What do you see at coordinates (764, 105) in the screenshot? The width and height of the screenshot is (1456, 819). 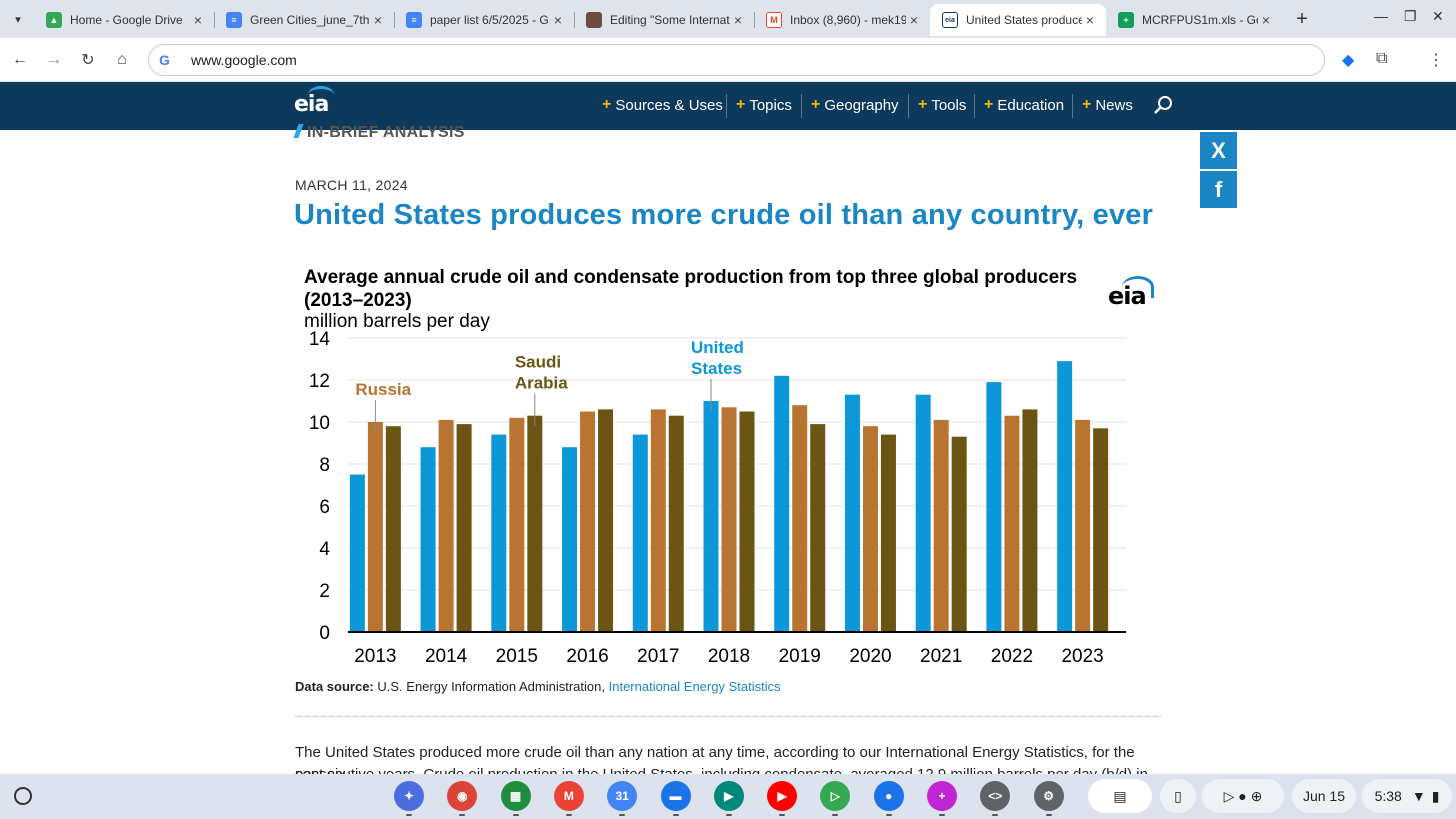 I see `nav-topics: + Topics` at bounding box center [764, 105].